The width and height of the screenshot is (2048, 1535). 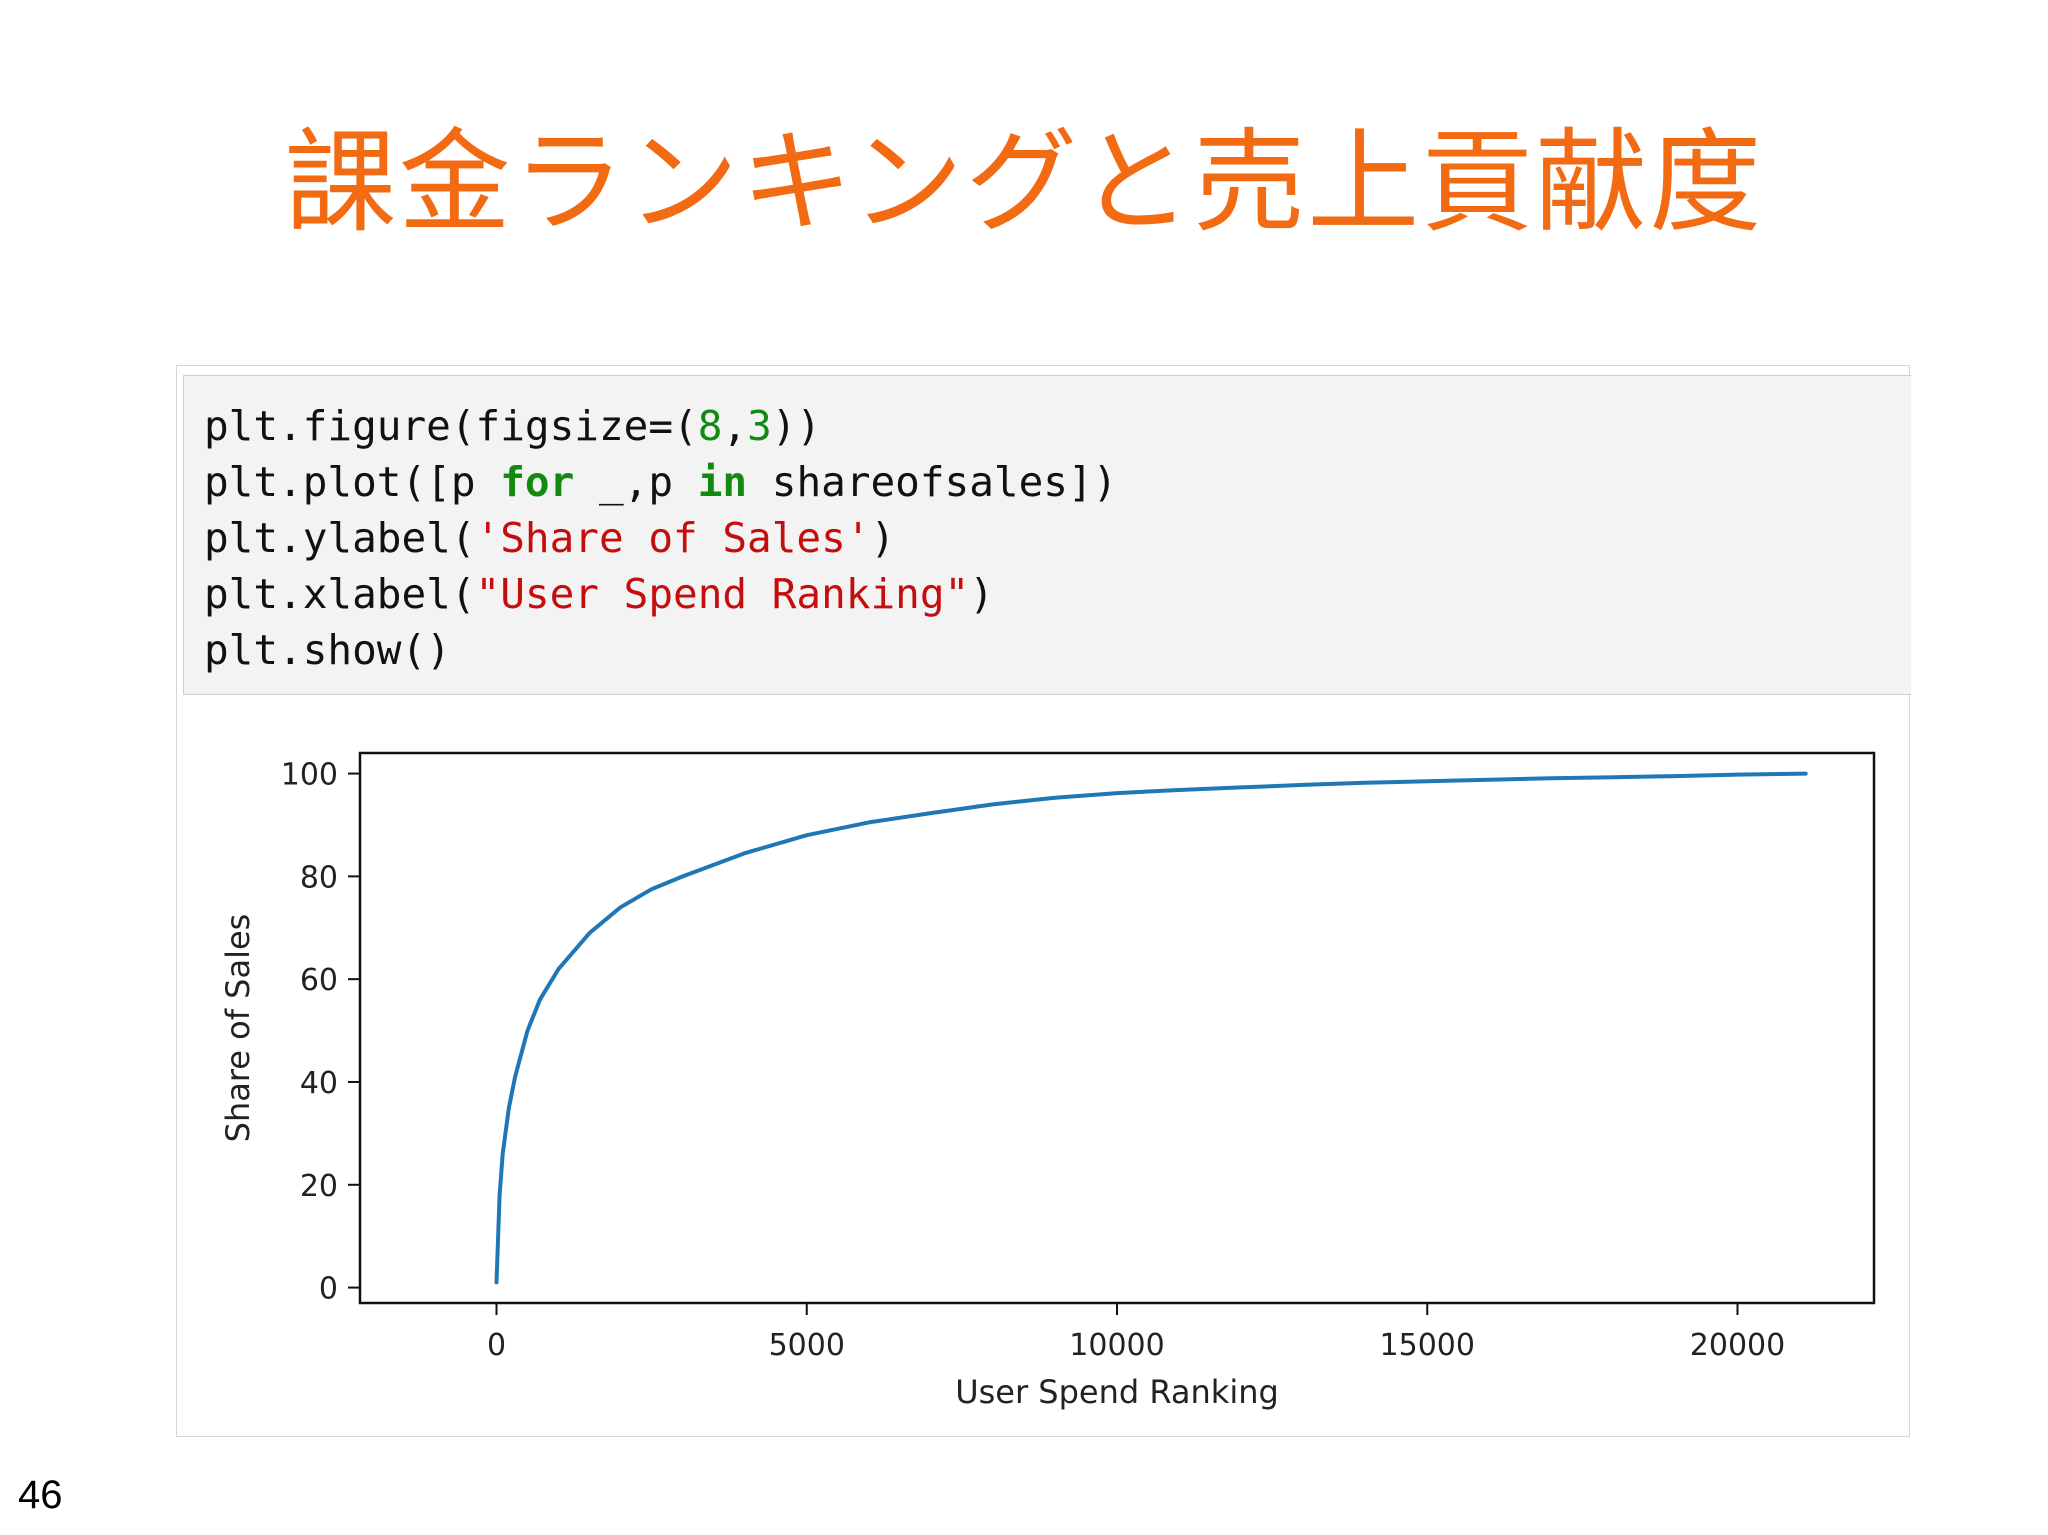 I want to click on code-token: )), so click(x=796, y=426).